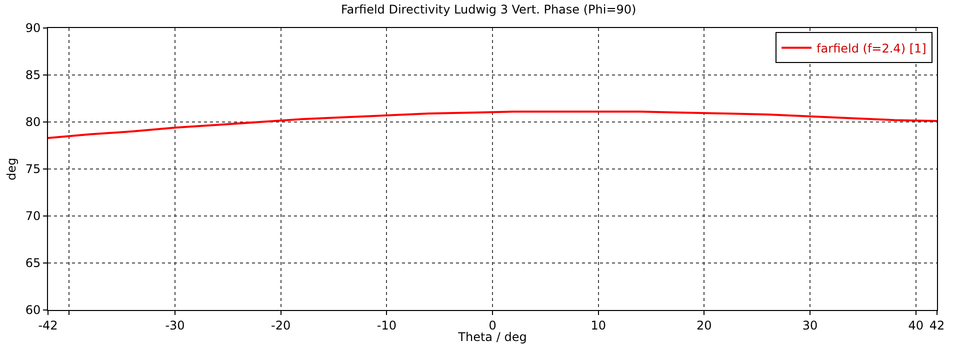  What do you see at coordinates (871, 48) in the screenshot?
I see `legend-label: farfield (f=2.4) [1]` at bounding box center [871, 48].